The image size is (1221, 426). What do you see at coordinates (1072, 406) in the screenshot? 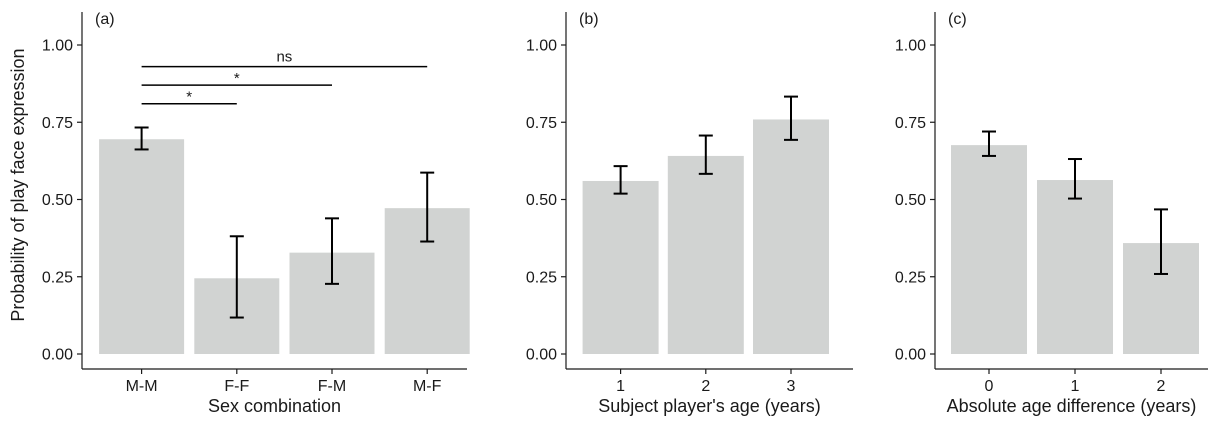
I see `x-axis-title: Absolute age difference (years)` at bounding box center [1072, 406].